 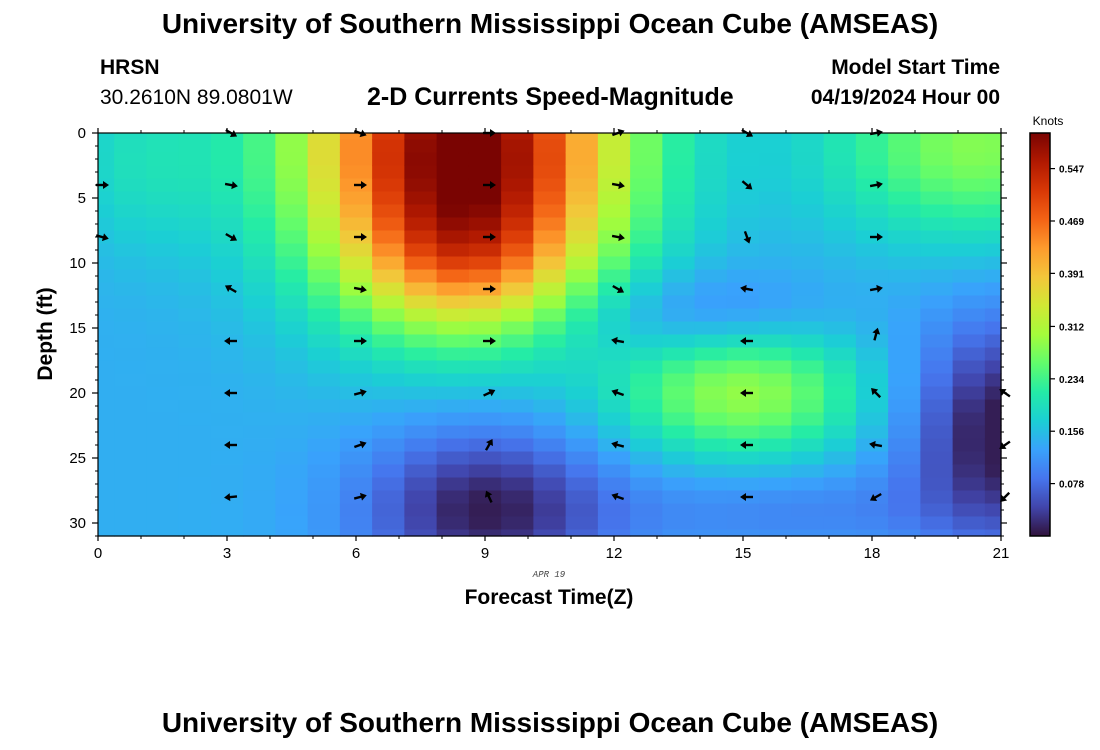 I want to click on y-tick-label: 20, so click(x=77, y=393).